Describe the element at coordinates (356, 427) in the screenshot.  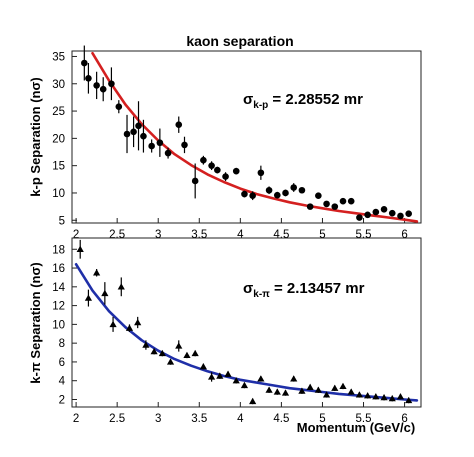
I see `x-axis-label: Momentum (GeV/c)` at that location.